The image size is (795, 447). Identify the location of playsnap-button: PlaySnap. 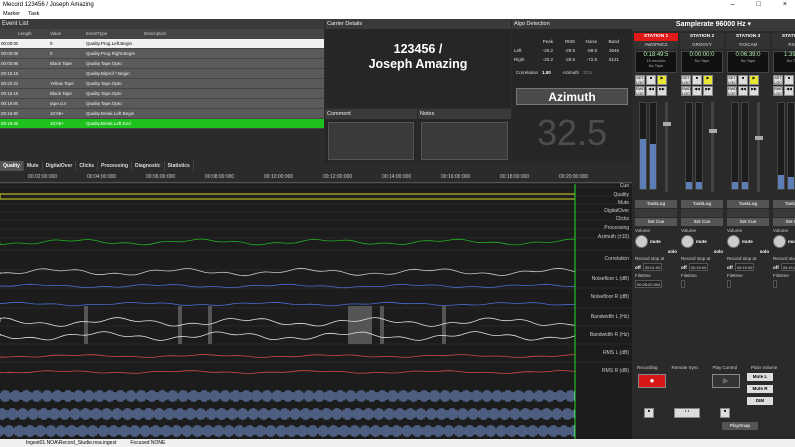
(740, 426).